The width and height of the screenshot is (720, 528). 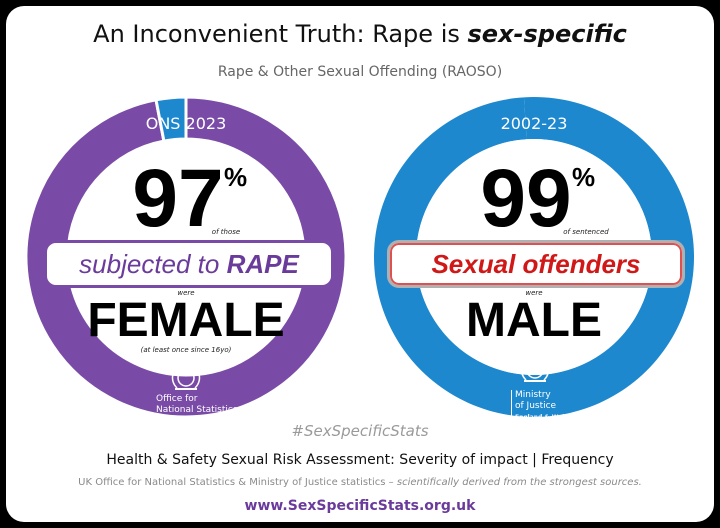 I want to click on right-connector: were, so click(x=534, y=293).